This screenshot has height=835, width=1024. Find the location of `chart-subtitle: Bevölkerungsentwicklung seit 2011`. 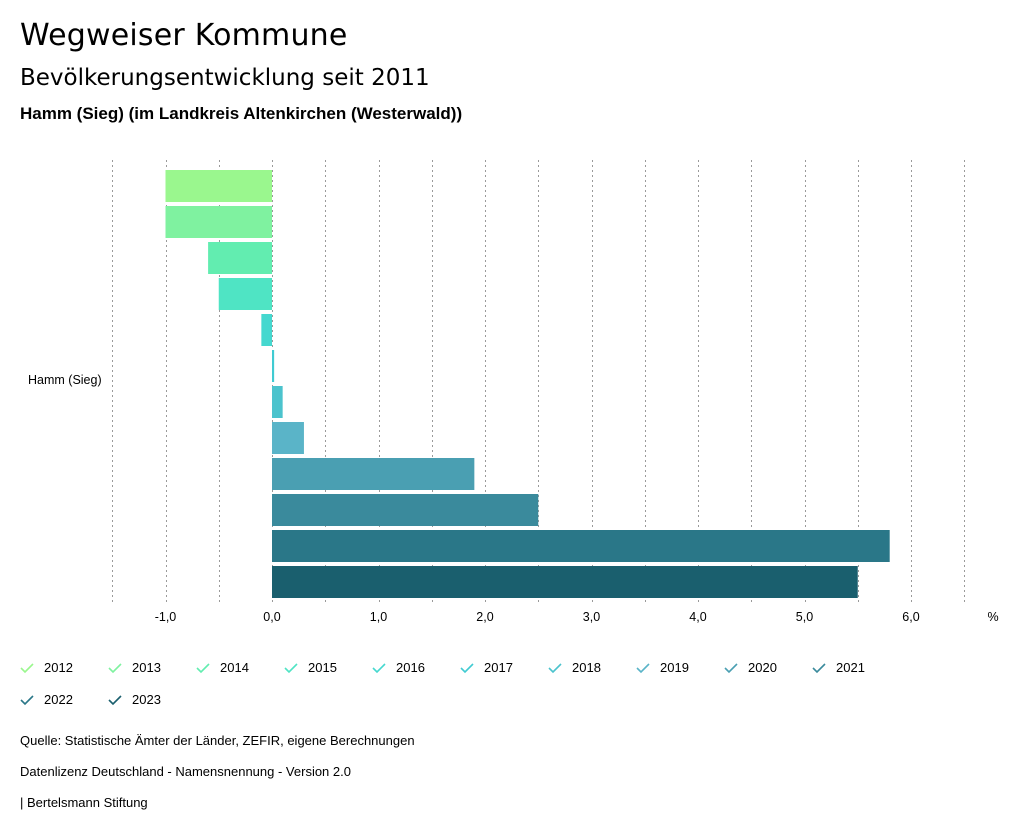

chart-subtitle: Bevölkerungsentwicklung seit 2011 is located at coordinates (225, 78).